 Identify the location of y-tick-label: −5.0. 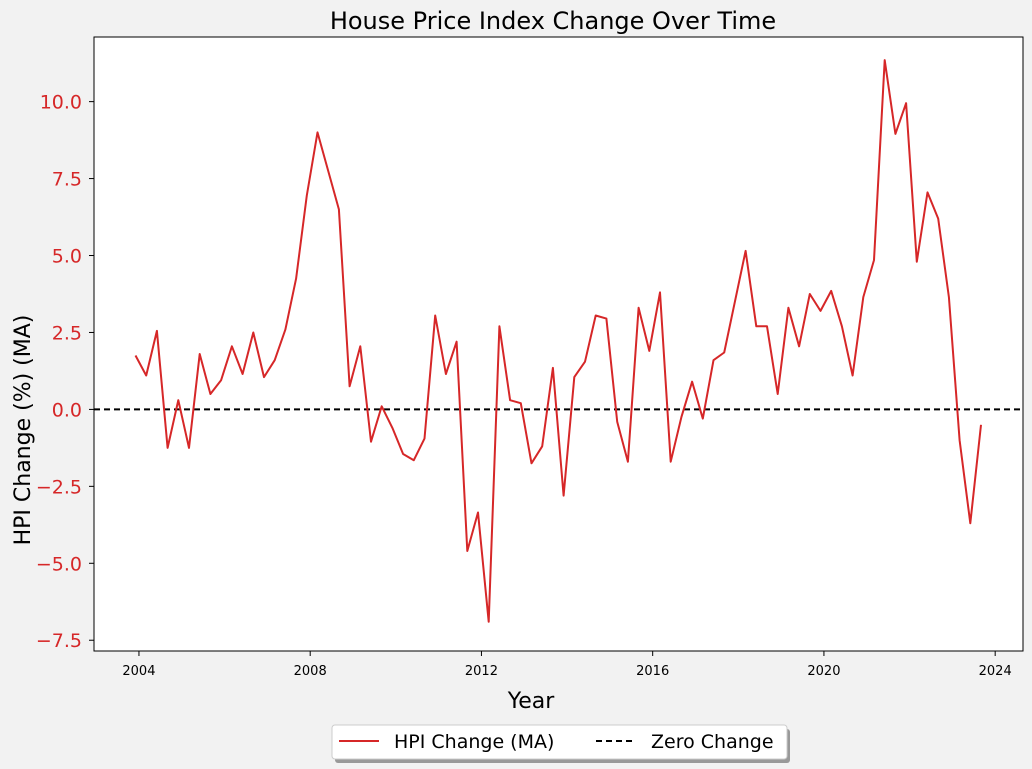
(59, 564).